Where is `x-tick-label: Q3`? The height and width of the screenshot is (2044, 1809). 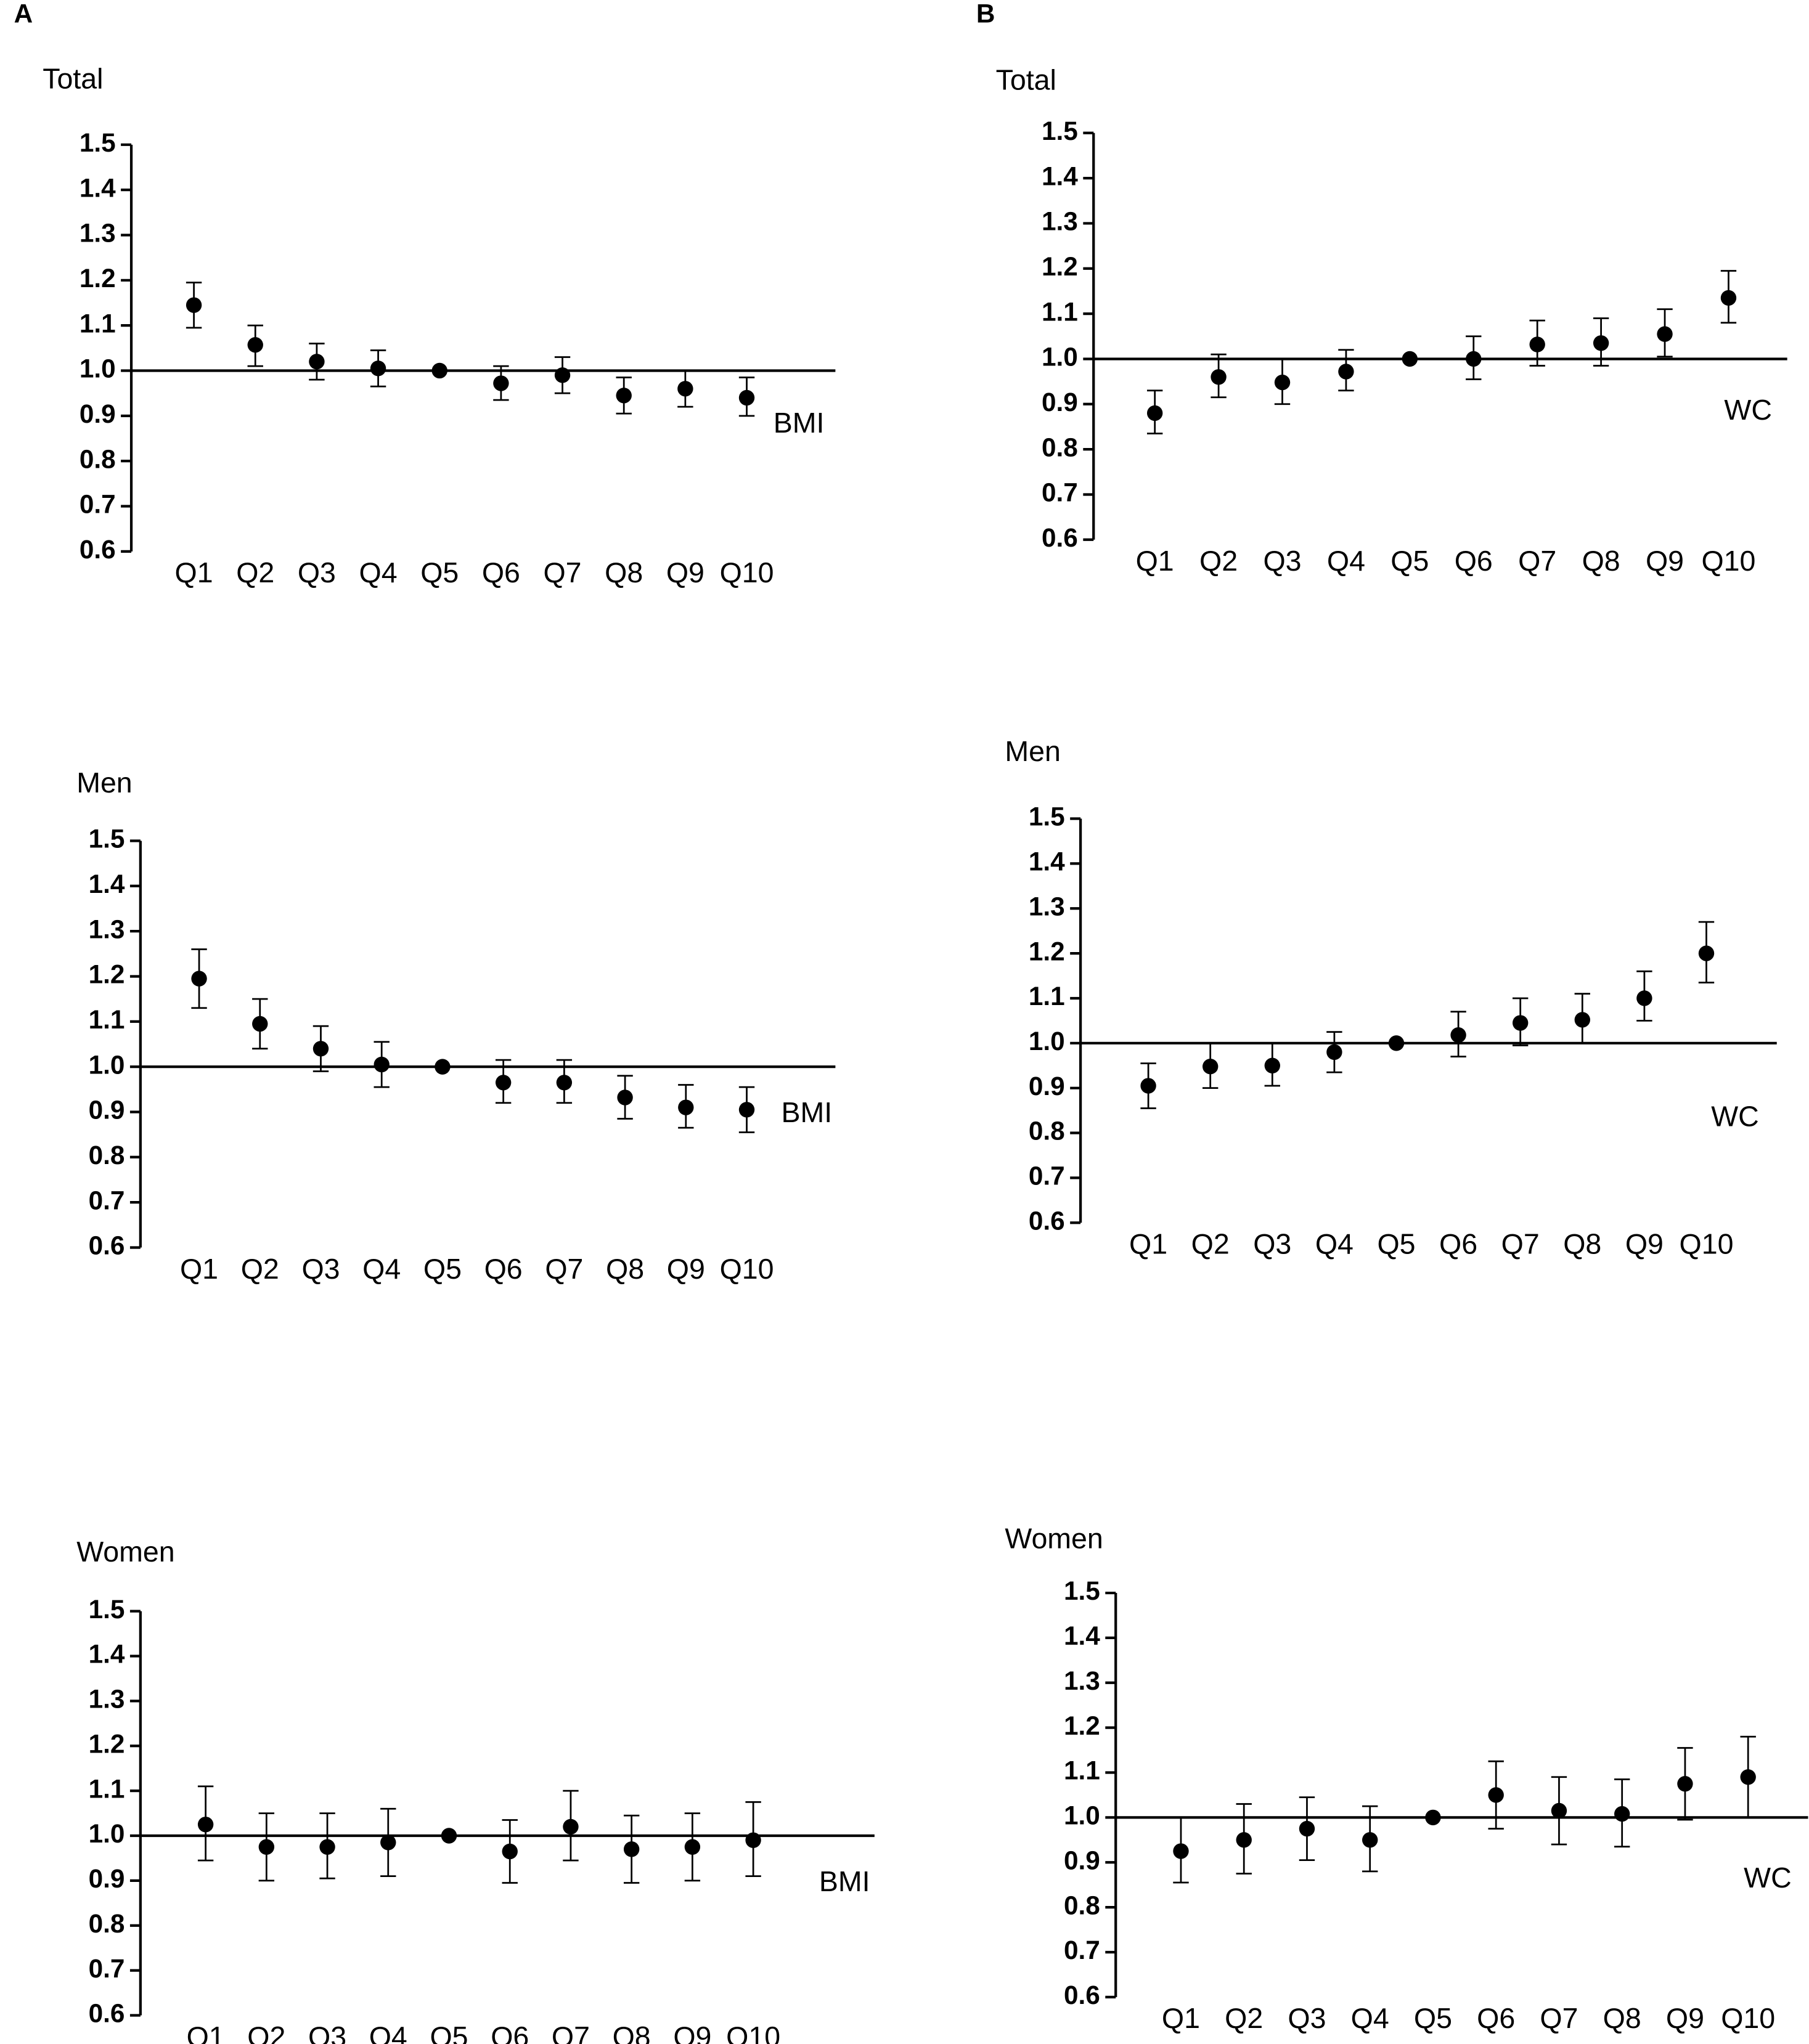
x-tick-label: Q3 is located at coordinates (1282, 561).